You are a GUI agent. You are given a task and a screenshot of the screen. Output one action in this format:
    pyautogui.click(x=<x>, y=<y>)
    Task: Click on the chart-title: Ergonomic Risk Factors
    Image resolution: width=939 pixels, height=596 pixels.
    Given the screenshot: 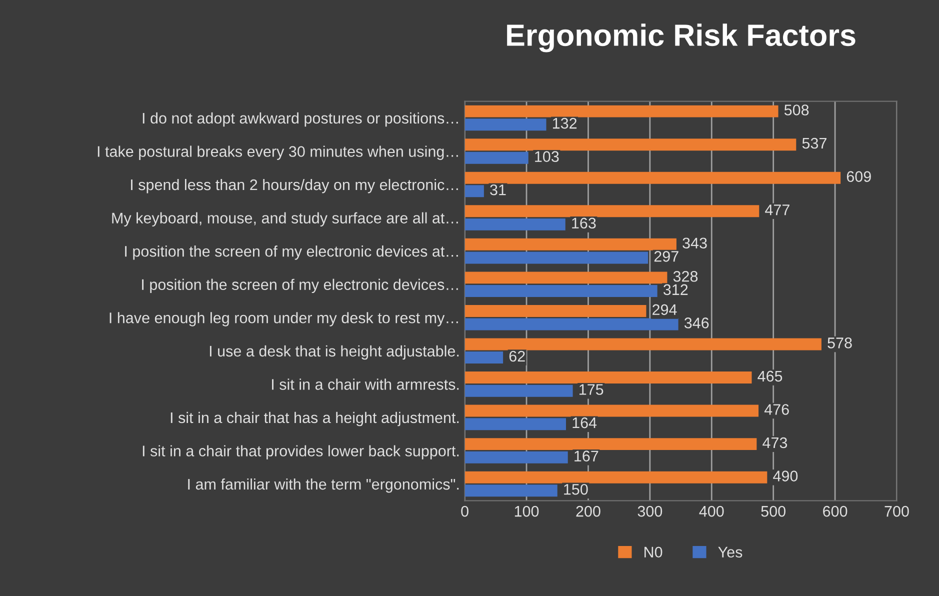 What is the action you would take?
    pyautogui.click(x=681, y=38)
    